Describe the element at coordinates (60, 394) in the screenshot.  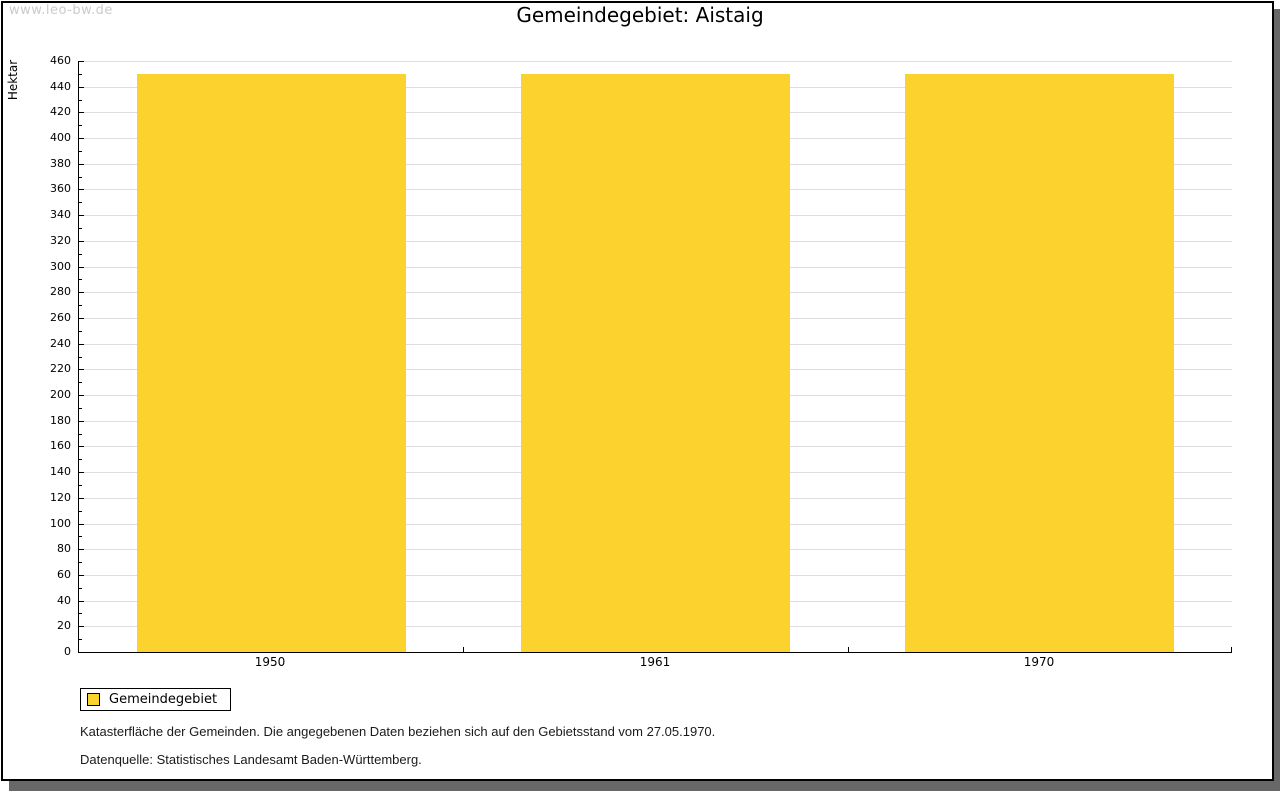
I see `y-tick-label: 200` at that location.